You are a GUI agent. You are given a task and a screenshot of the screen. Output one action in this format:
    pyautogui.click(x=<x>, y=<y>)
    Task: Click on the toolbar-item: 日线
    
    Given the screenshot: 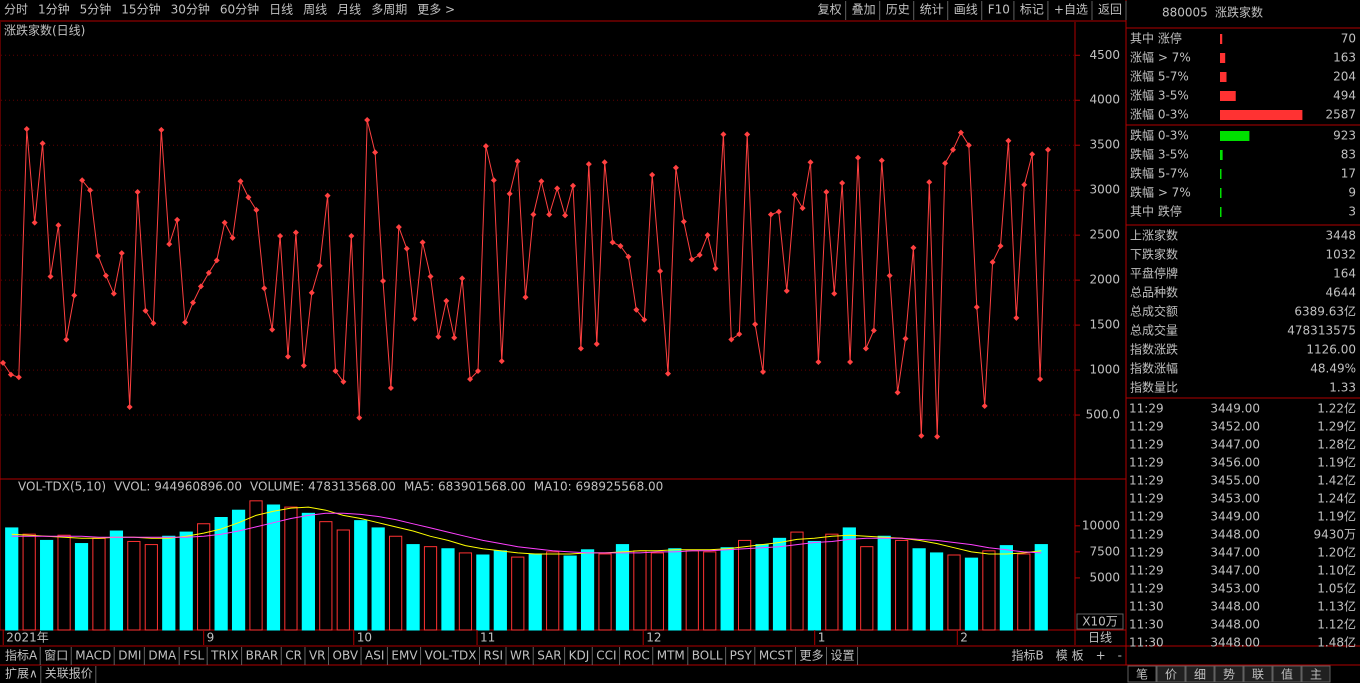 What is the action you would take?
    pyautogui.click(x=281, y=10)
    